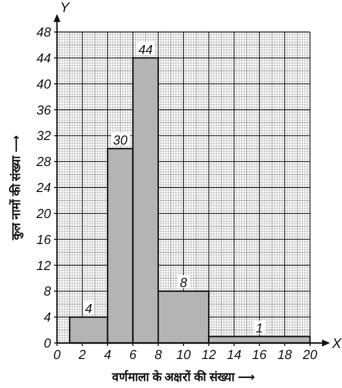 Image resolution: width=342 pixels, height=388 pixels. Describe the element at coordinates (44, 32) in the screenshot. I see `y-tick-label: 48` at that location.